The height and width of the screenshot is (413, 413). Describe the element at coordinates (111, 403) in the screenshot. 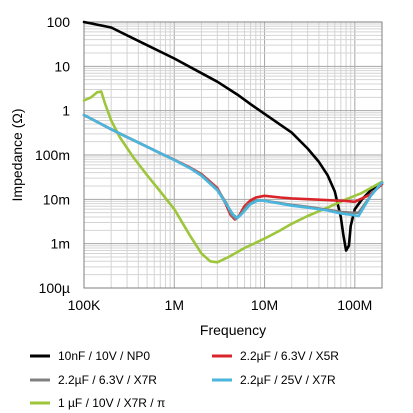

I see `legend-label: 1 µF / 10V / X7R / π` at that location.